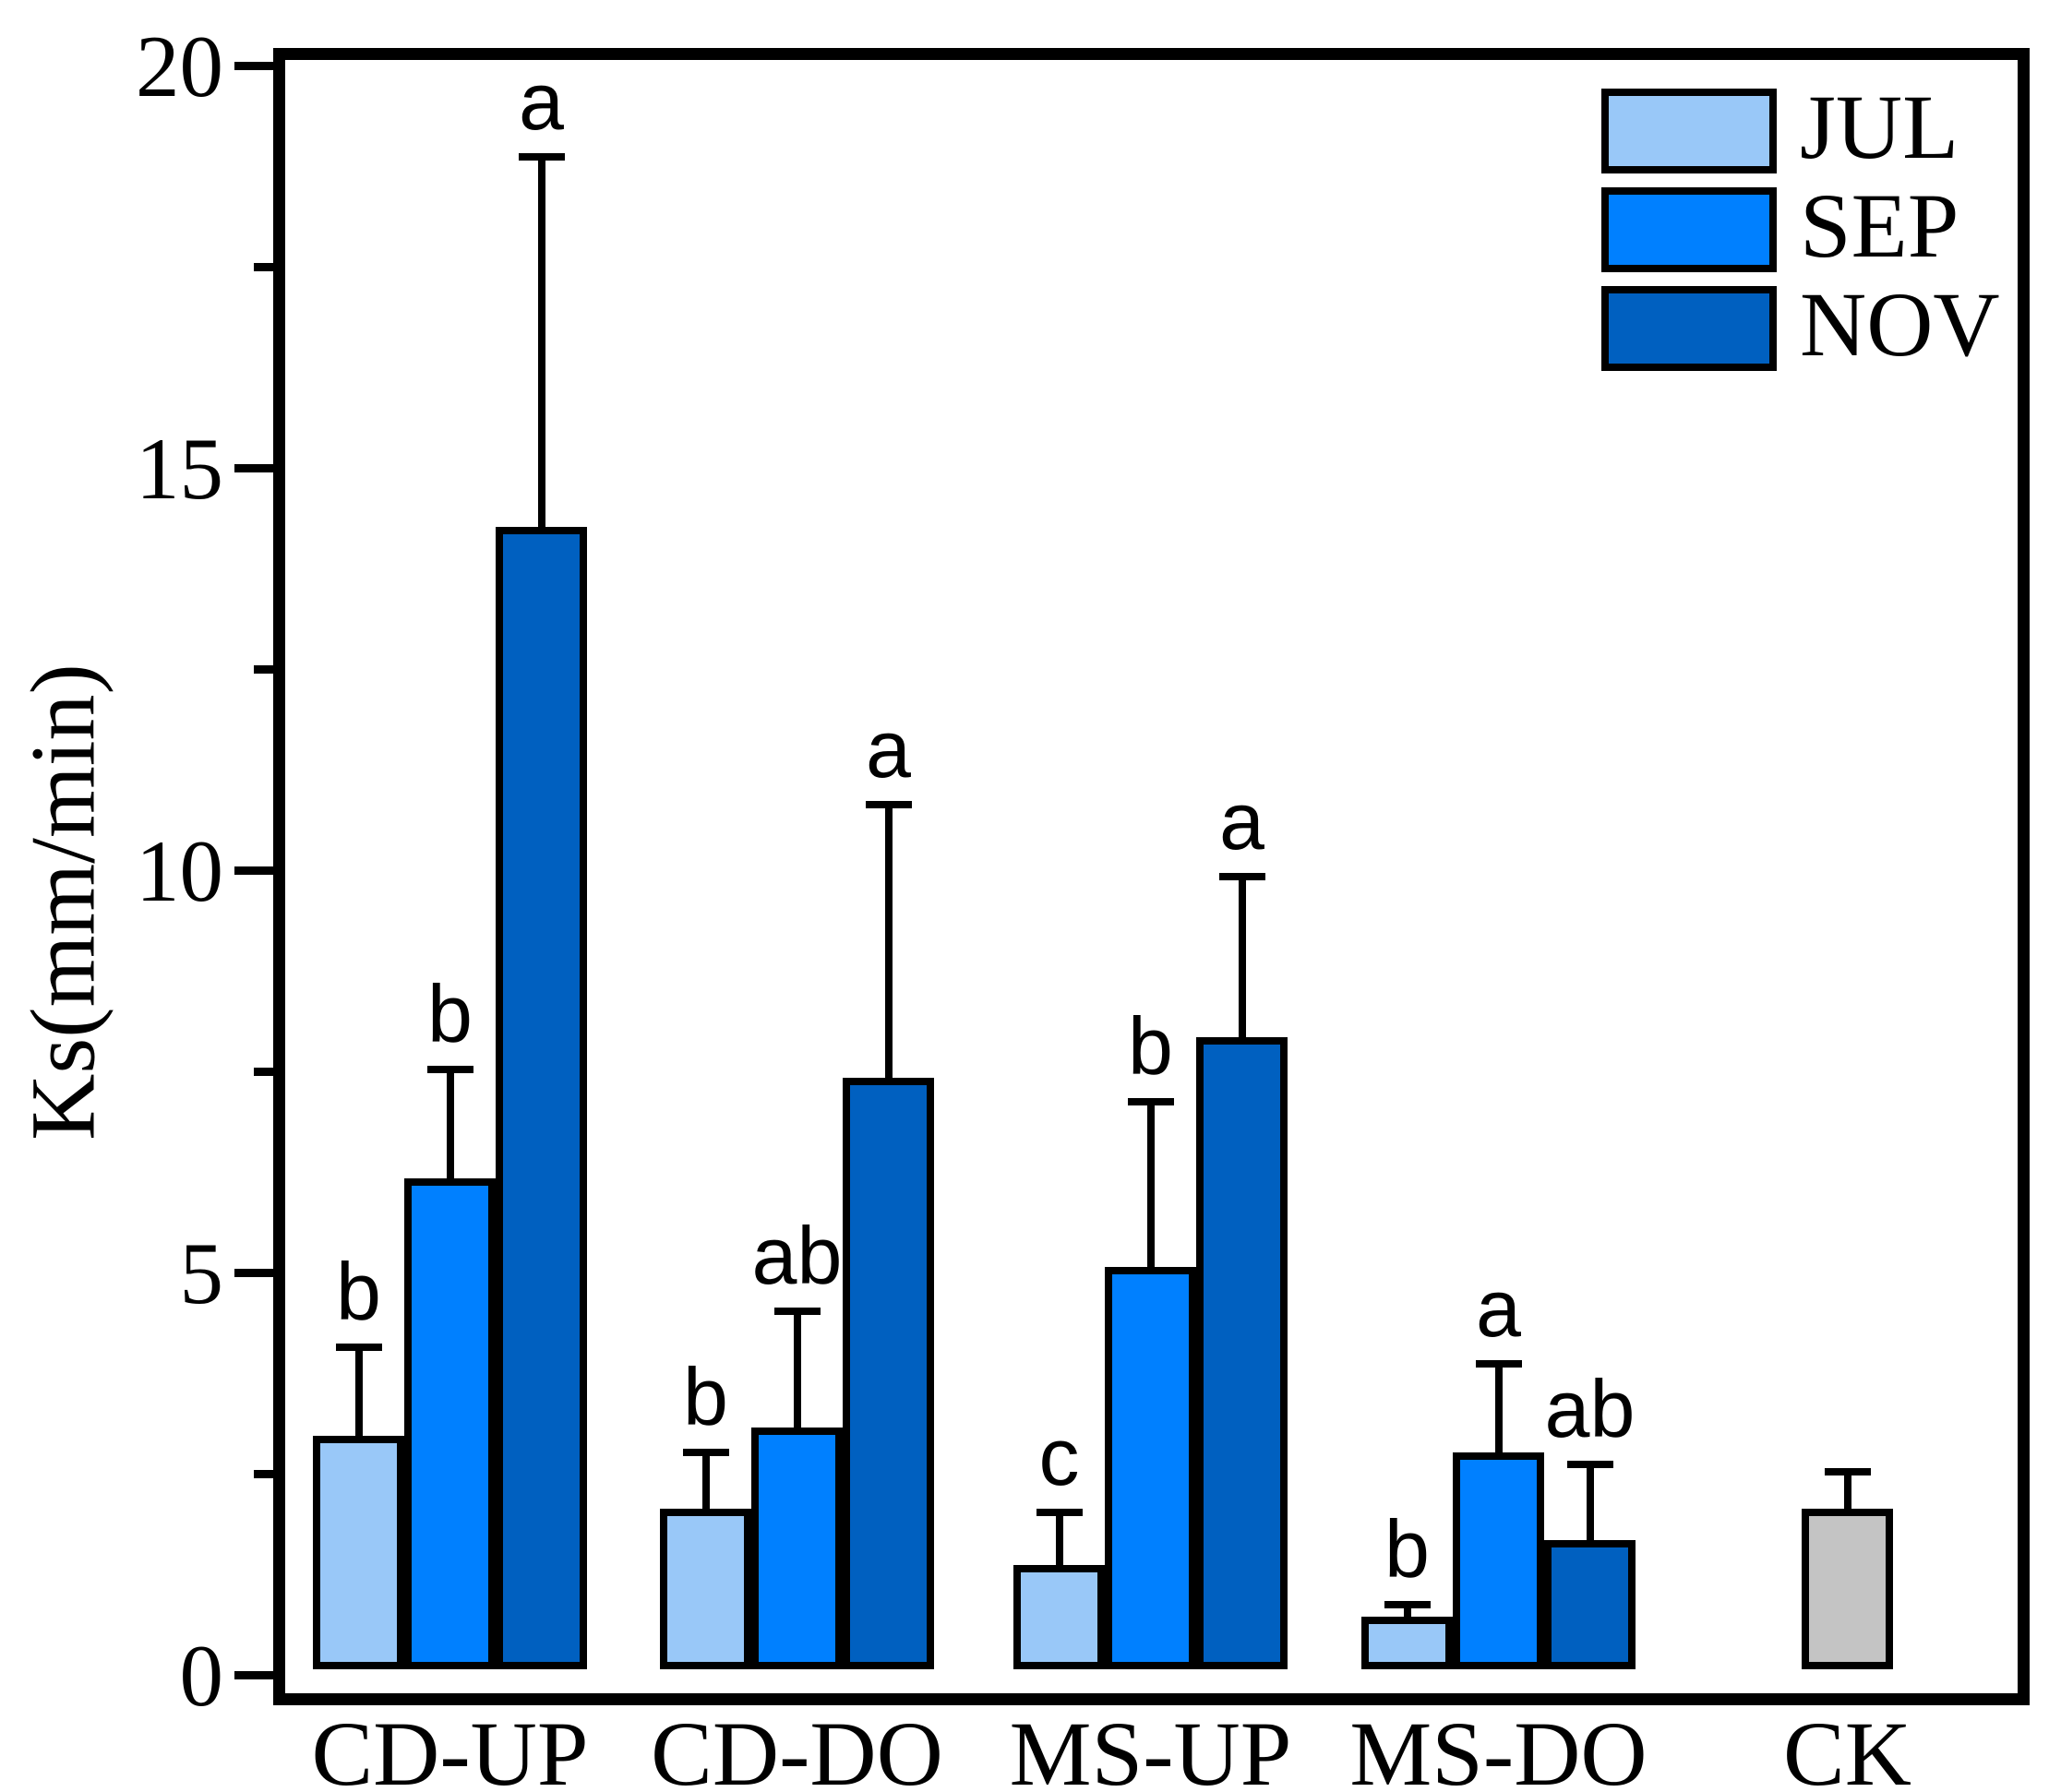 The width and height of the screenshot is (2049, 1792). Describe the element at coordinates (358, 1292) in the screenshot. I see `significance-letter-jul-cd-up: b` at that location.